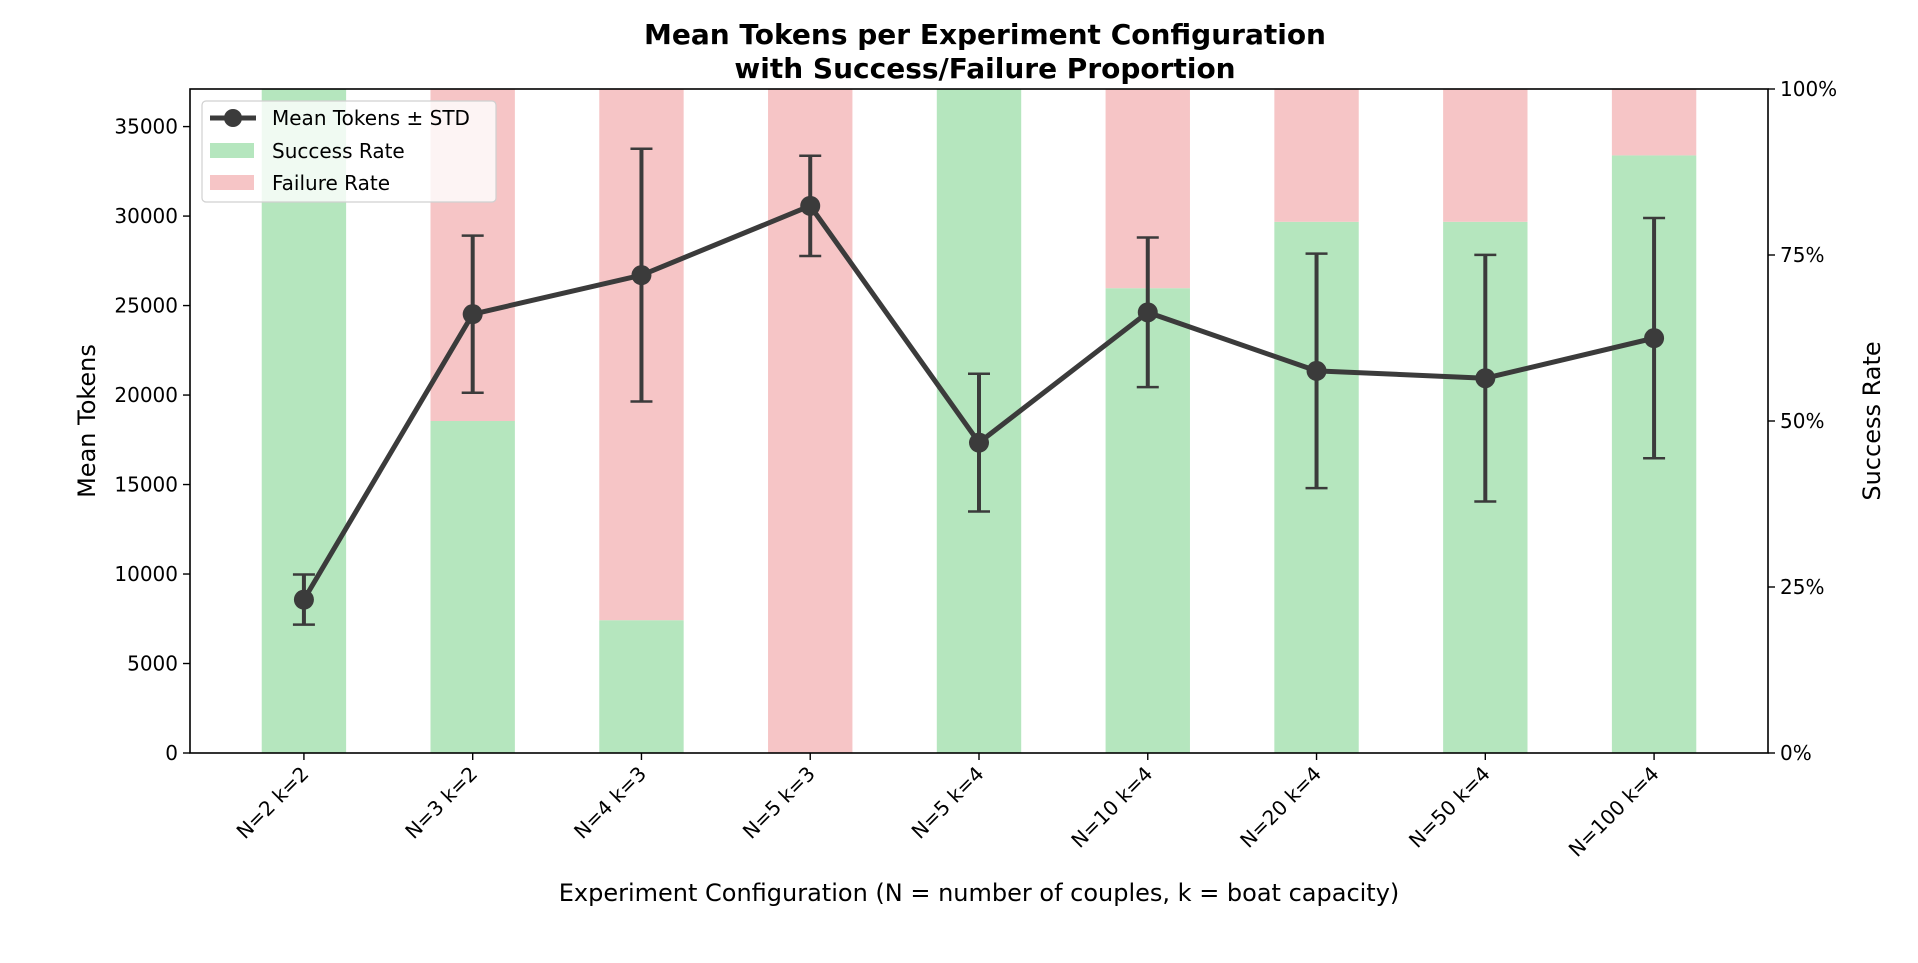 Image resolution: width=1918 pixels, height=963 pixels. I want to click on y-tick-label: 20000, so click(146, 395).